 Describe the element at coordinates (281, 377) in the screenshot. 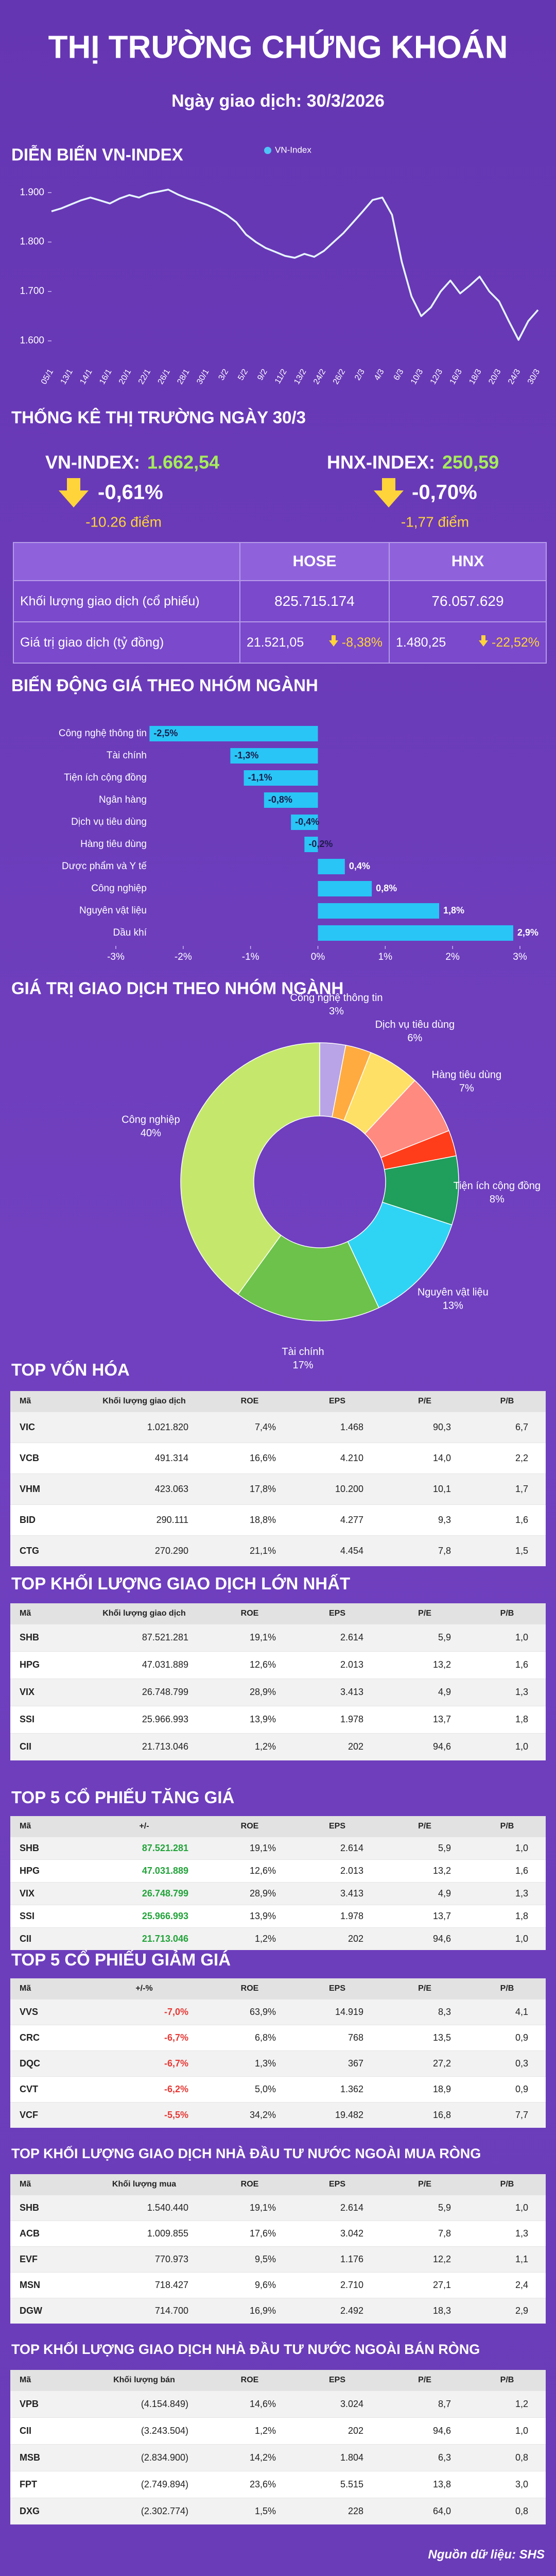

I see `x-tick-label: 11/2` at that location.